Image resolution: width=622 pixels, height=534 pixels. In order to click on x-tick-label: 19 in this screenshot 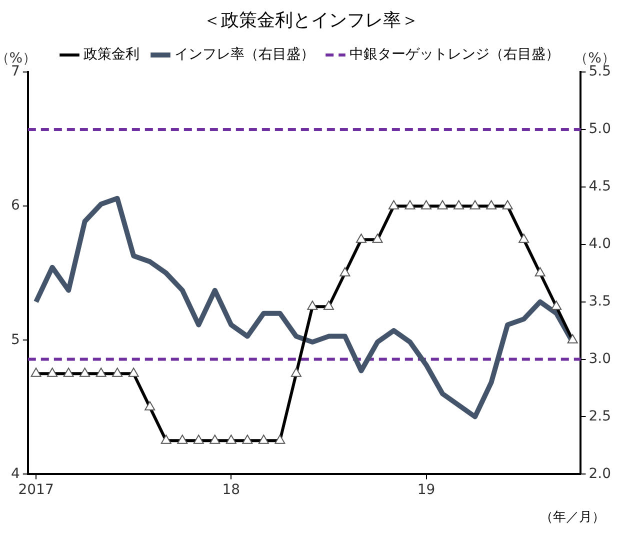, I will do `click(426, 490)`.